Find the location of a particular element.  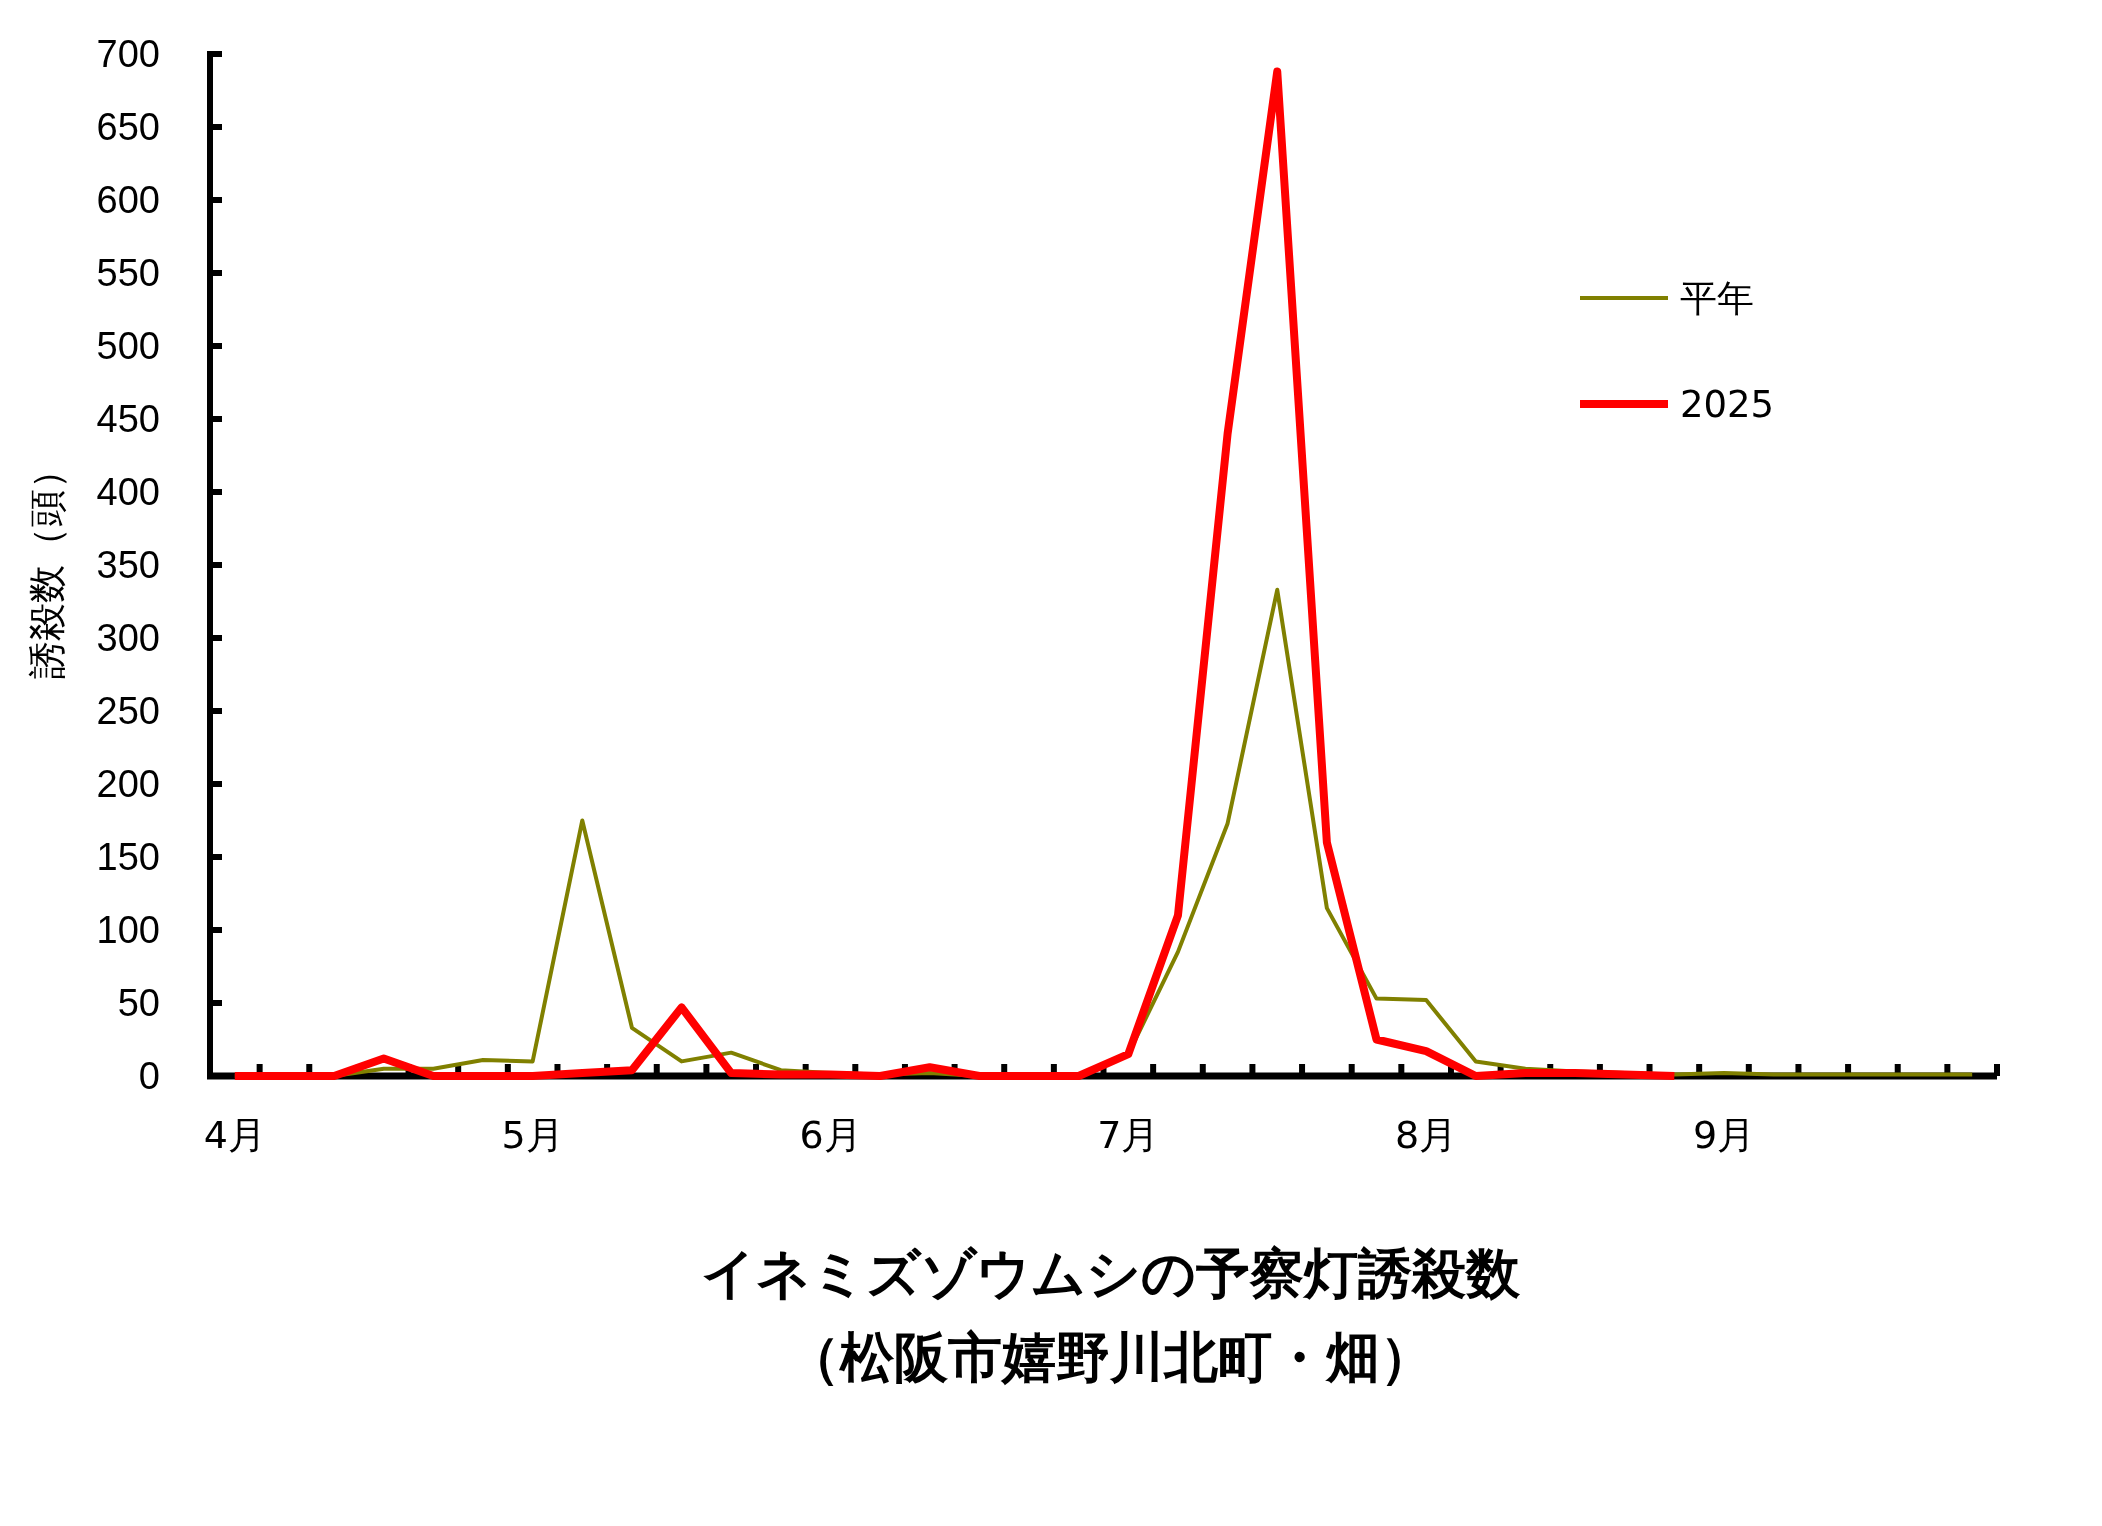

y-tick-label: 650 is located at coordinates (128, 127).